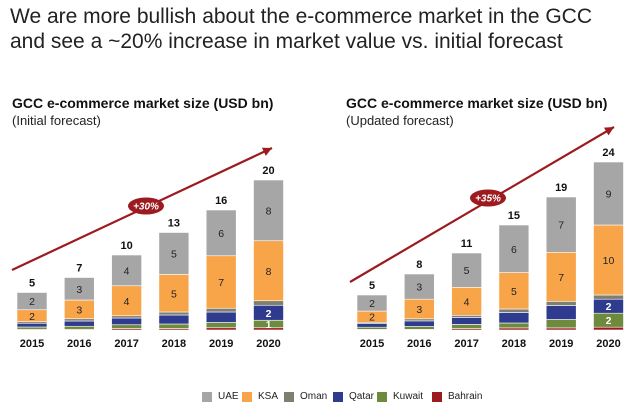 The height and width of the screenshot is (419, 640). Describe the element at coordinates (221, 201) in the screenshot. I see `bar-total-label: 16` at that location.